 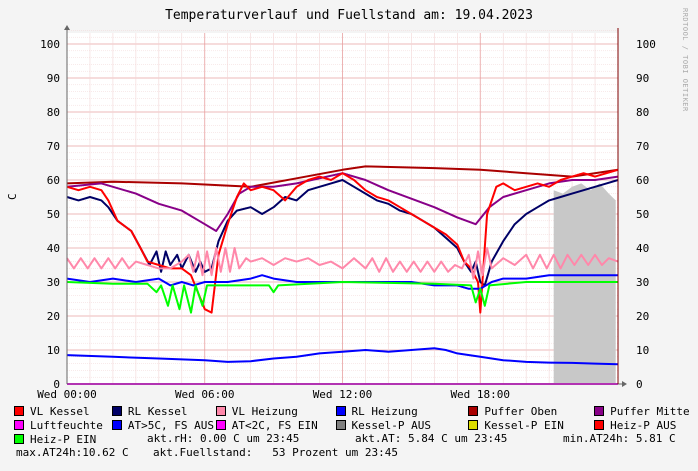 I want to click on y-tick-label-right: 30, so click(x=642, y=282).